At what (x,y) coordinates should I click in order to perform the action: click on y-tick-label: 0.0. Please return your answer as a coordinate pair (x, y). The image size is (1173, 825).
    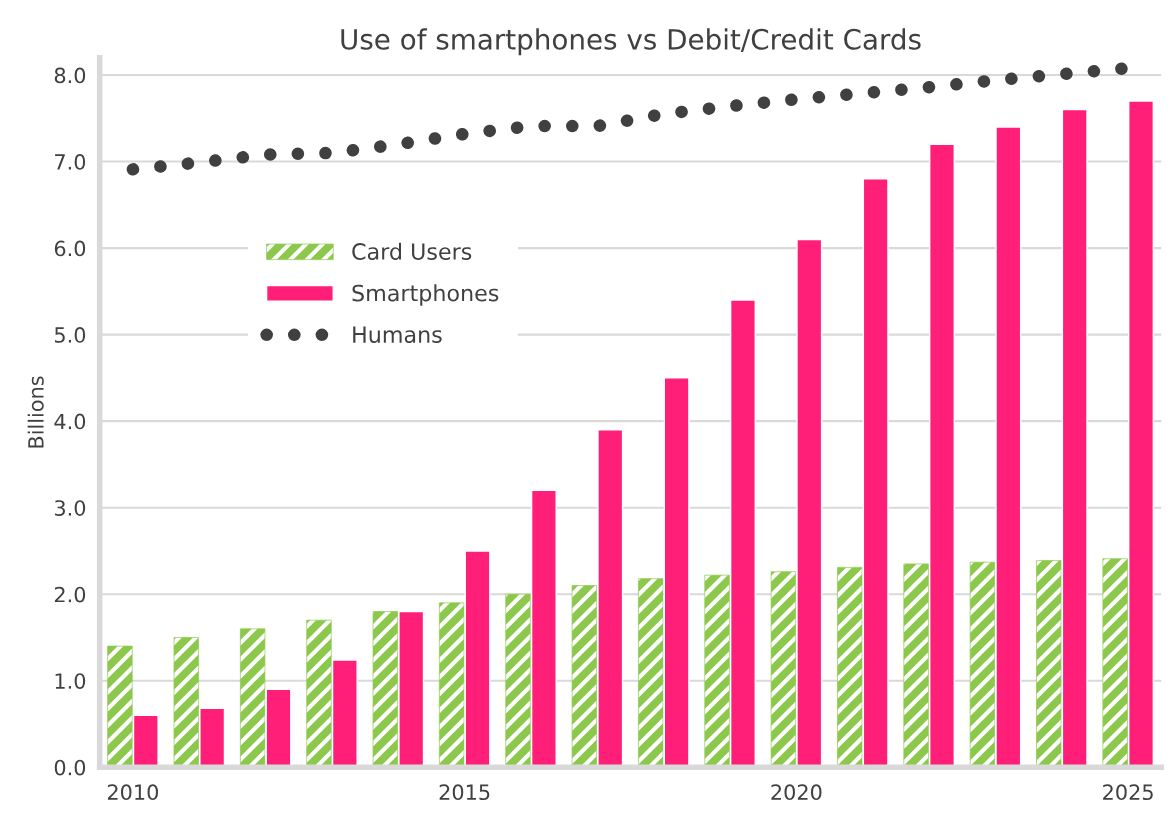
    Looking at the image, I should click on (70, 767).